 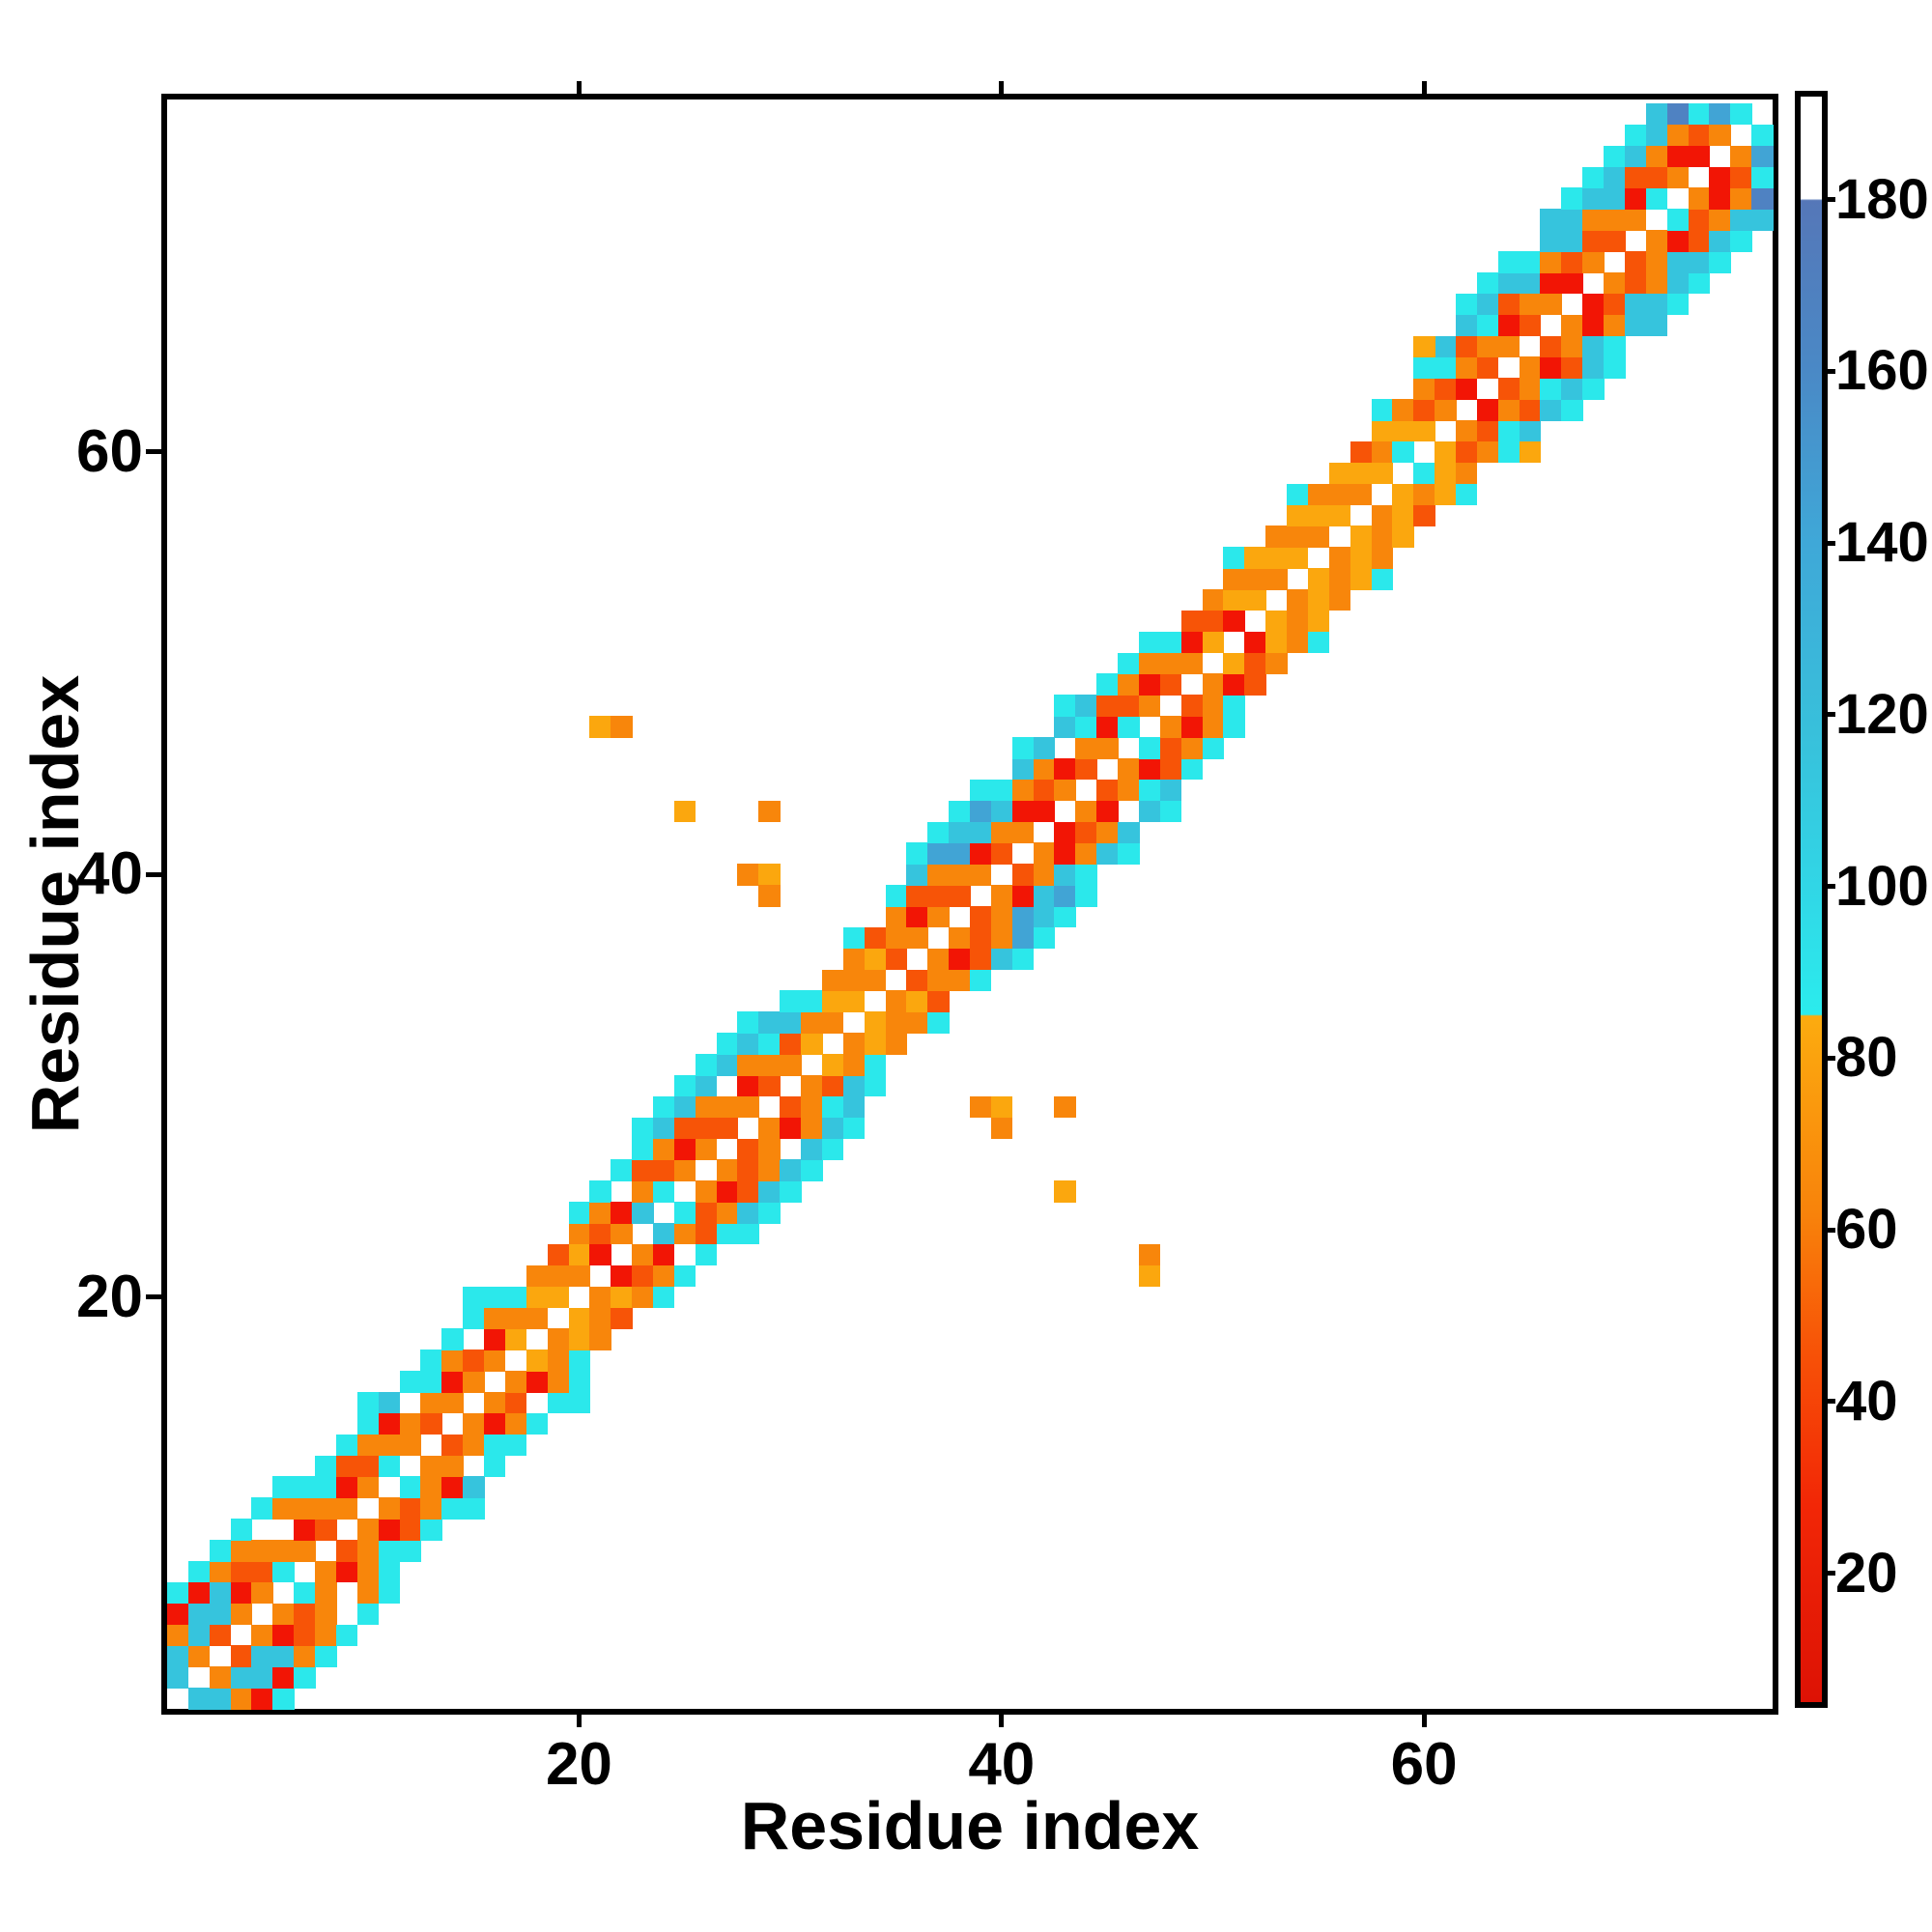 What do you see at coordinates (578, 1764) in the screenshot?
I see `x-tick-label: 20` at bounding box center [578, 1764].